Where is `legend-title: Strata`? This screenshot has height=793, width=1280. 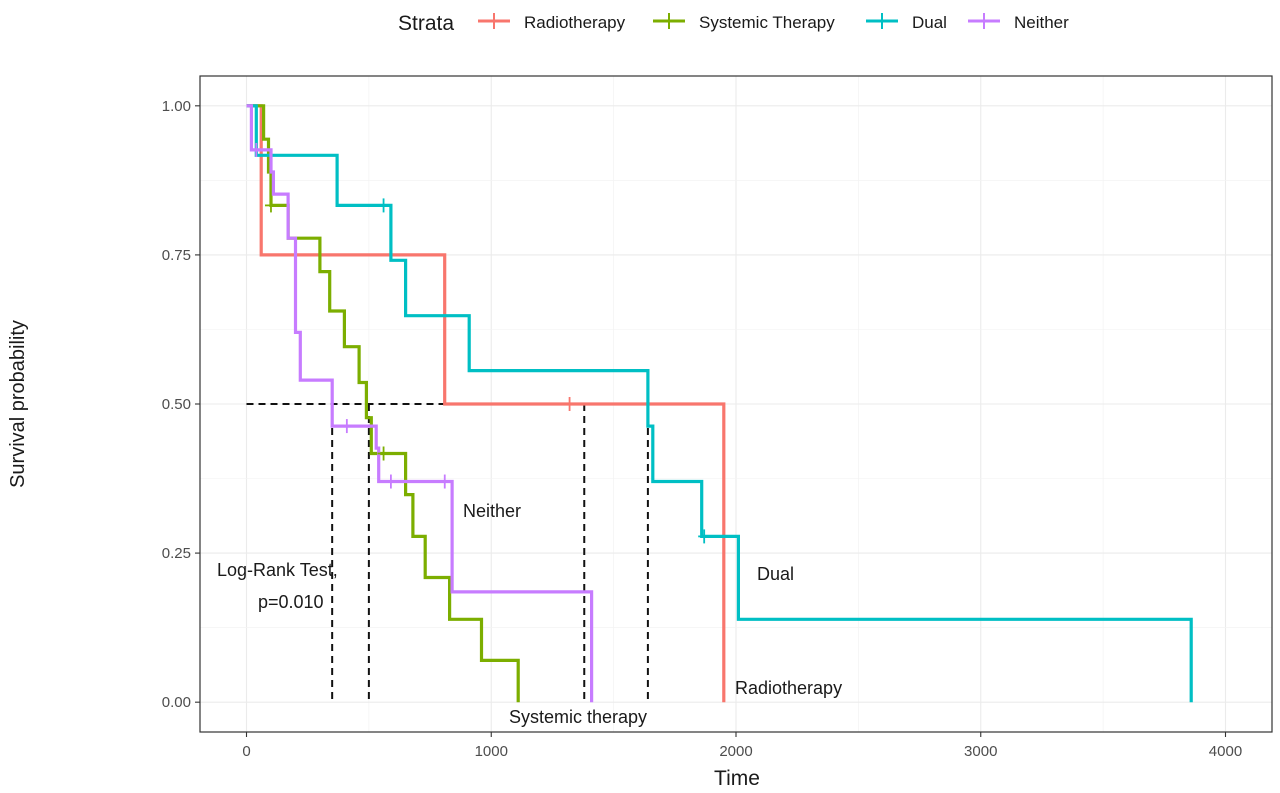
legend-title: Strata is located at coordinates (426, 23).